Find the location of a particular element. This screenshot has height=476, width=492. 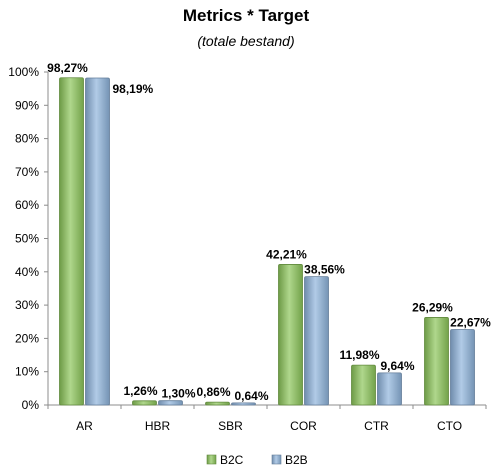

y-tick-label: 20% is located at coordinates (27, 338).